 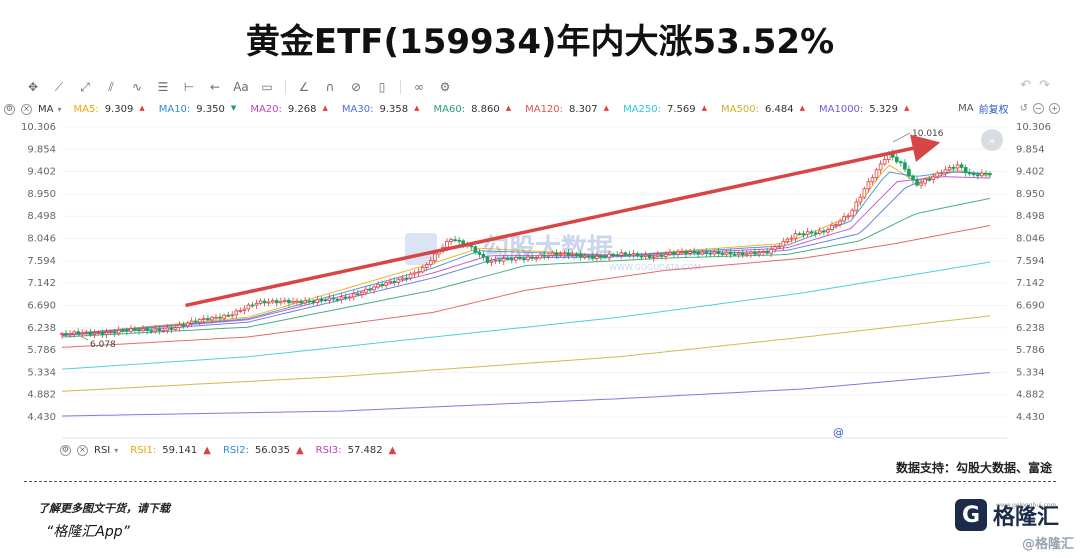 What do you see at coordinates (419, 87) in the screenshot?
I see `link-icon: ∞` at bounding box center [419, 87].